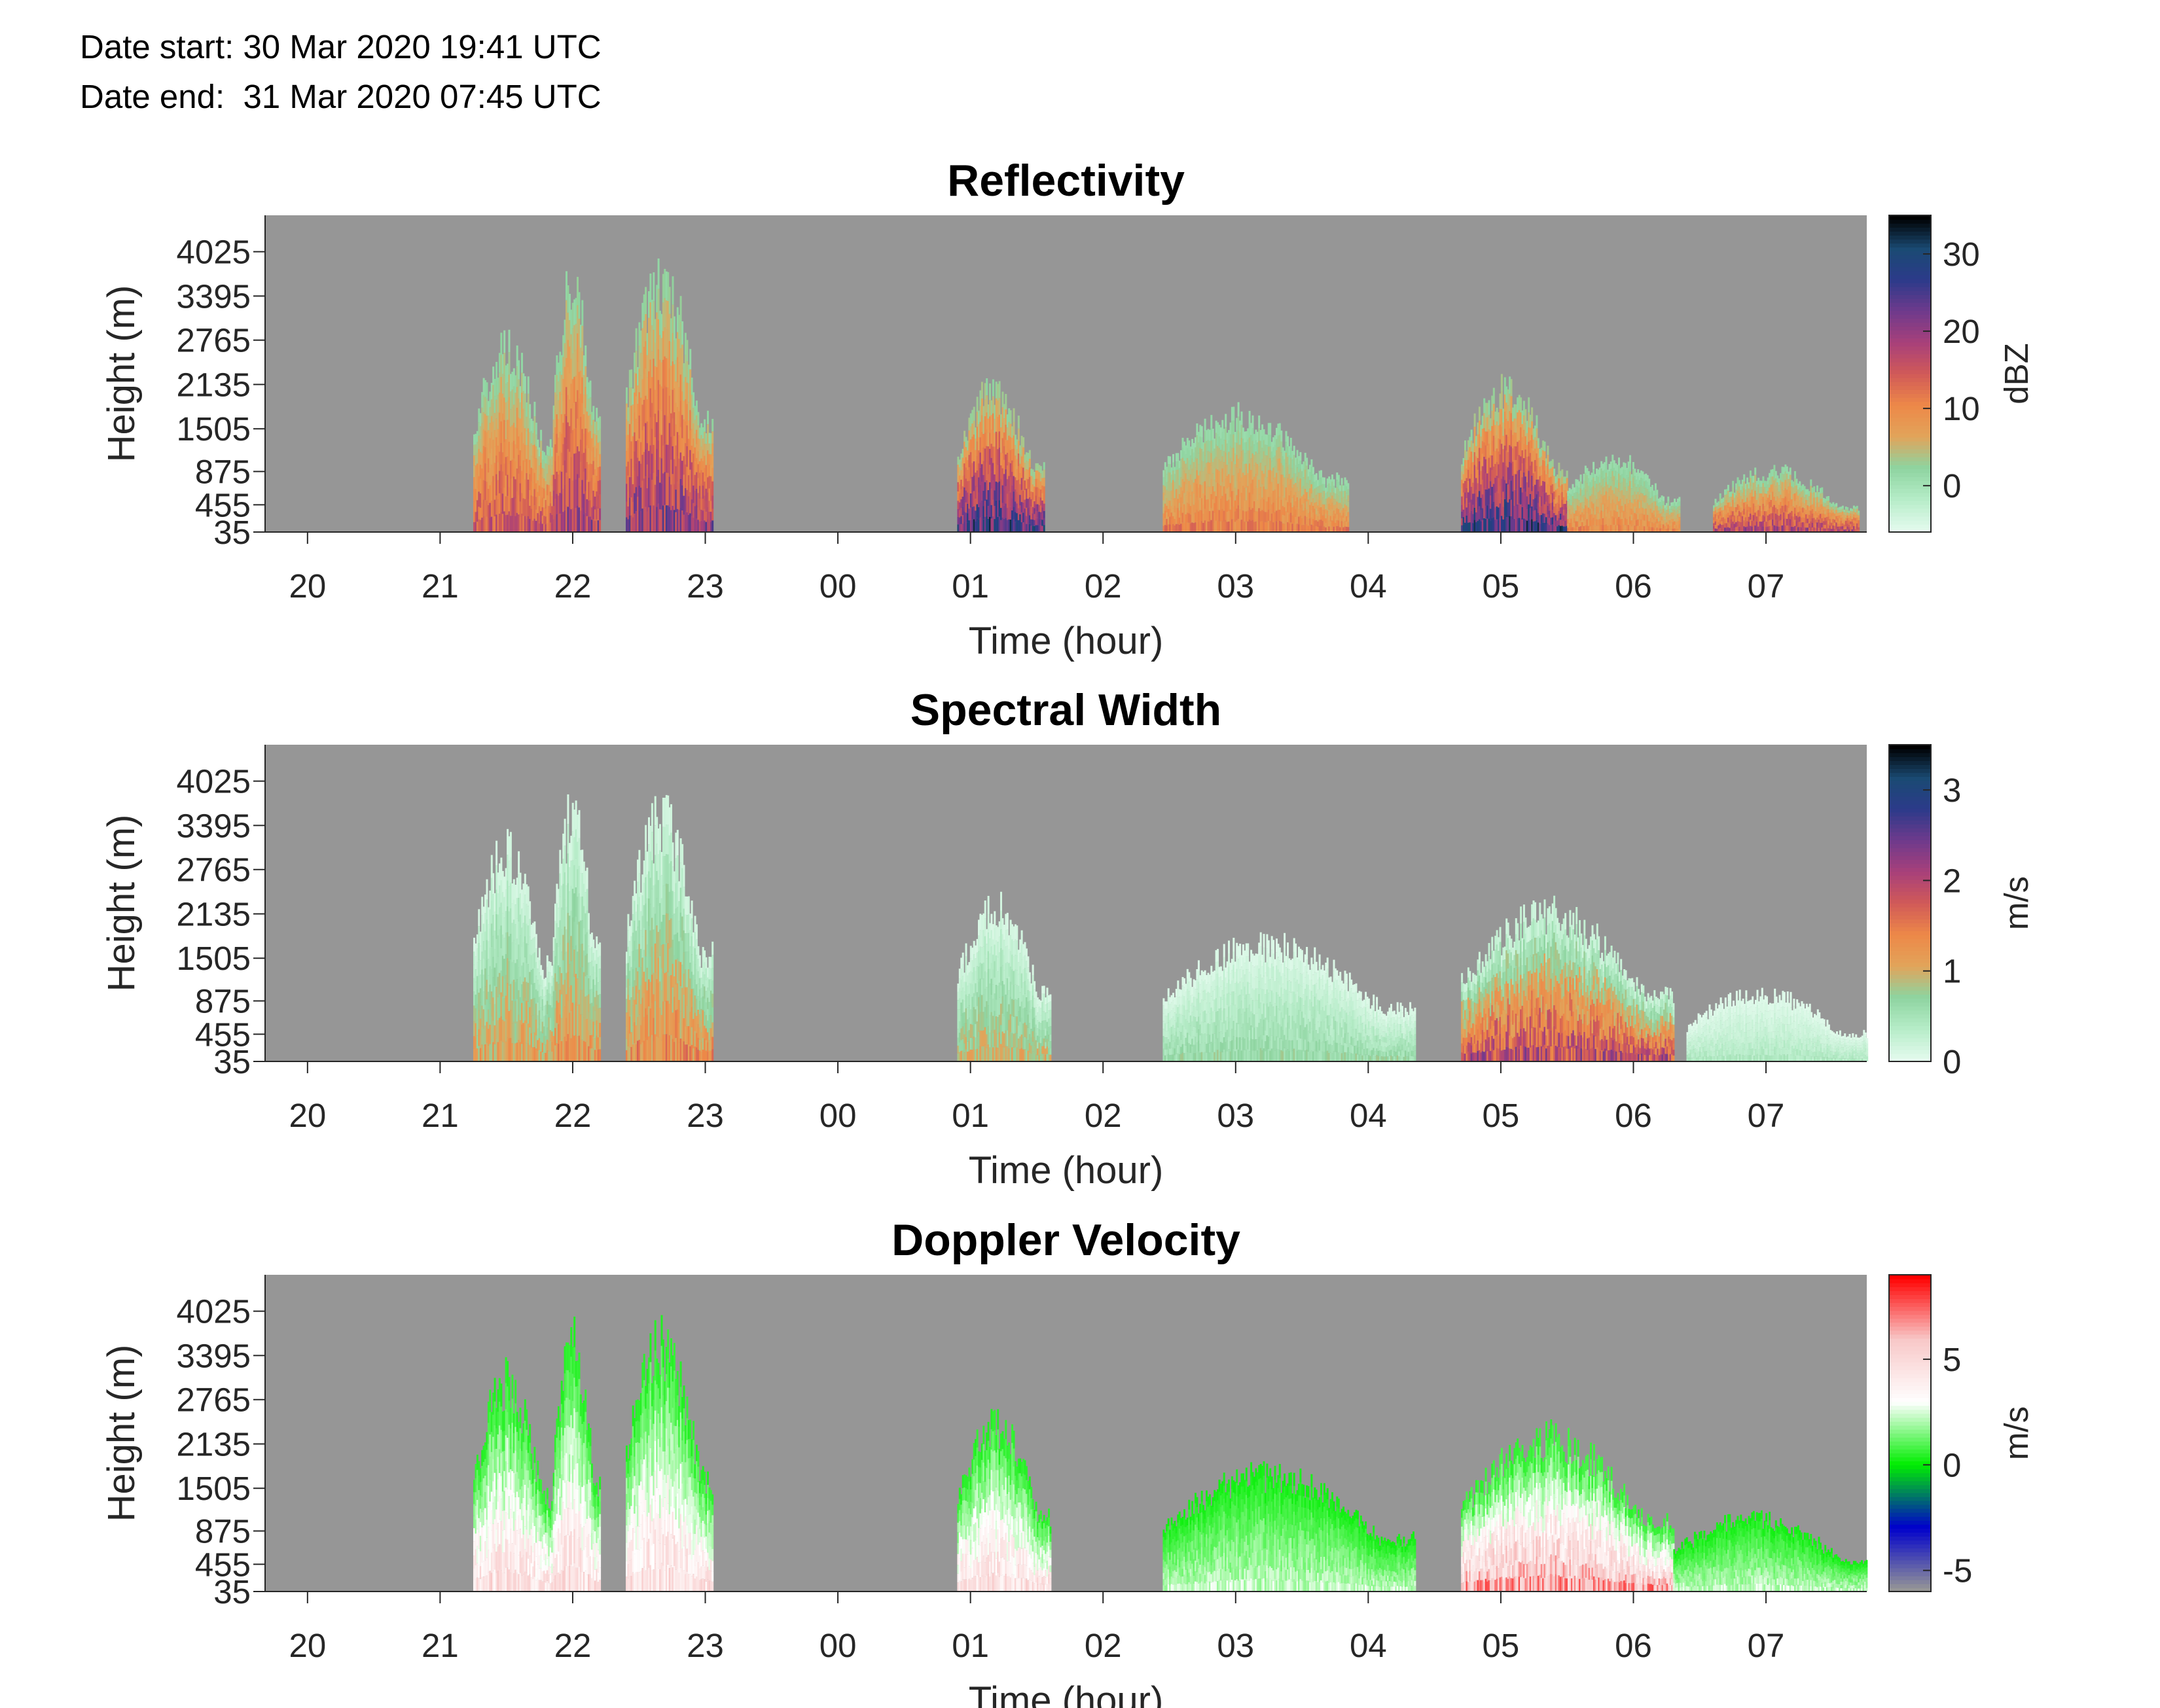 The width and height of the screenshot is (2160, 1708). What do you see at coordinates (1166, 395) in the screenshot?
I see `echo-layer` at bounding box center [1166, 395].